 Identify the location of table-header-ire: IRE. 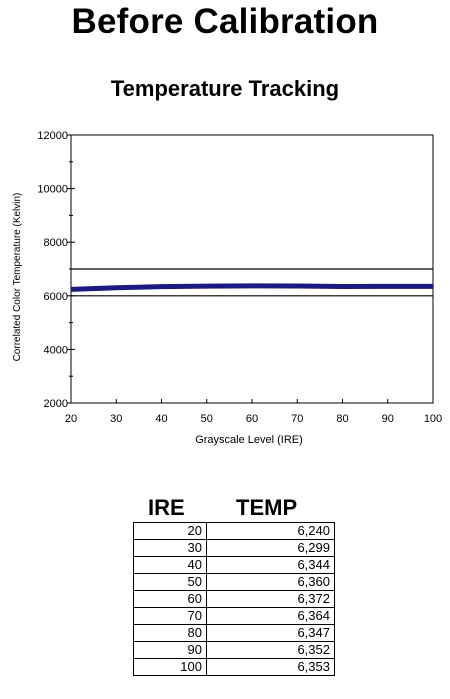
(166, 507).